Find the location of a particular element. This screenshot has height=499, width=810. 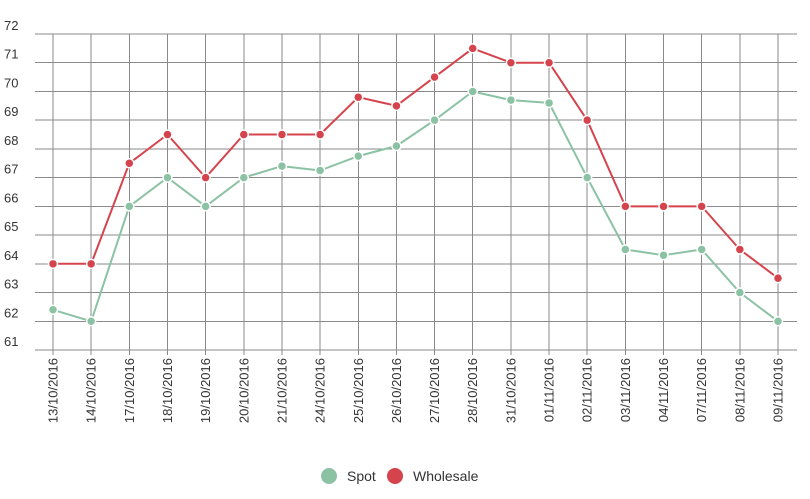

x-tick-label: 07/11/2016 is located at coordinates (701, 390).